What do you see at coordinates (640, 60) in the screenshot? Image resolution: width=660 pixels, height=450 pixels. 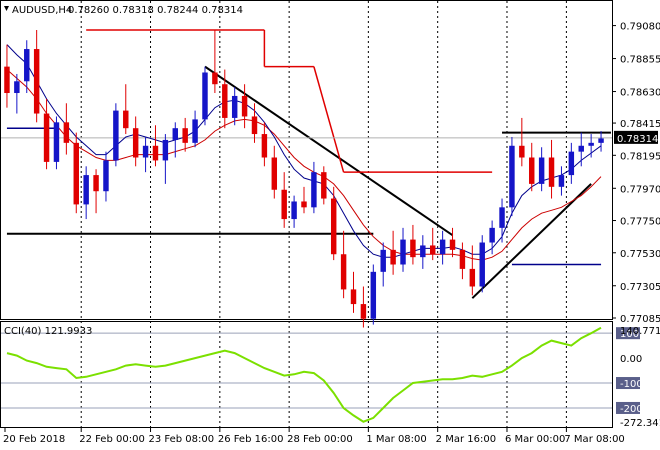 I see `price-tick-label: 0.78855` at bounding box center [640, 60].